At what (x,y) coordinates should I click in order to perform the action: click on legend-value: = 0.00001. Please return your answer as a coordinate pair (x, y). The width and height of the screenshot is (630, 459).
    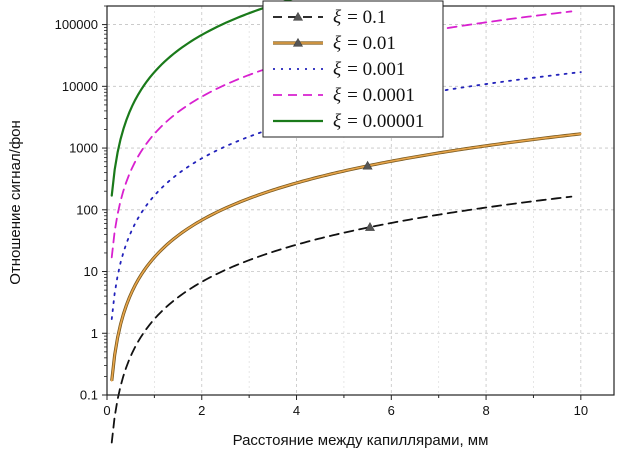
    Looking at the image, I should click on (385, 121).